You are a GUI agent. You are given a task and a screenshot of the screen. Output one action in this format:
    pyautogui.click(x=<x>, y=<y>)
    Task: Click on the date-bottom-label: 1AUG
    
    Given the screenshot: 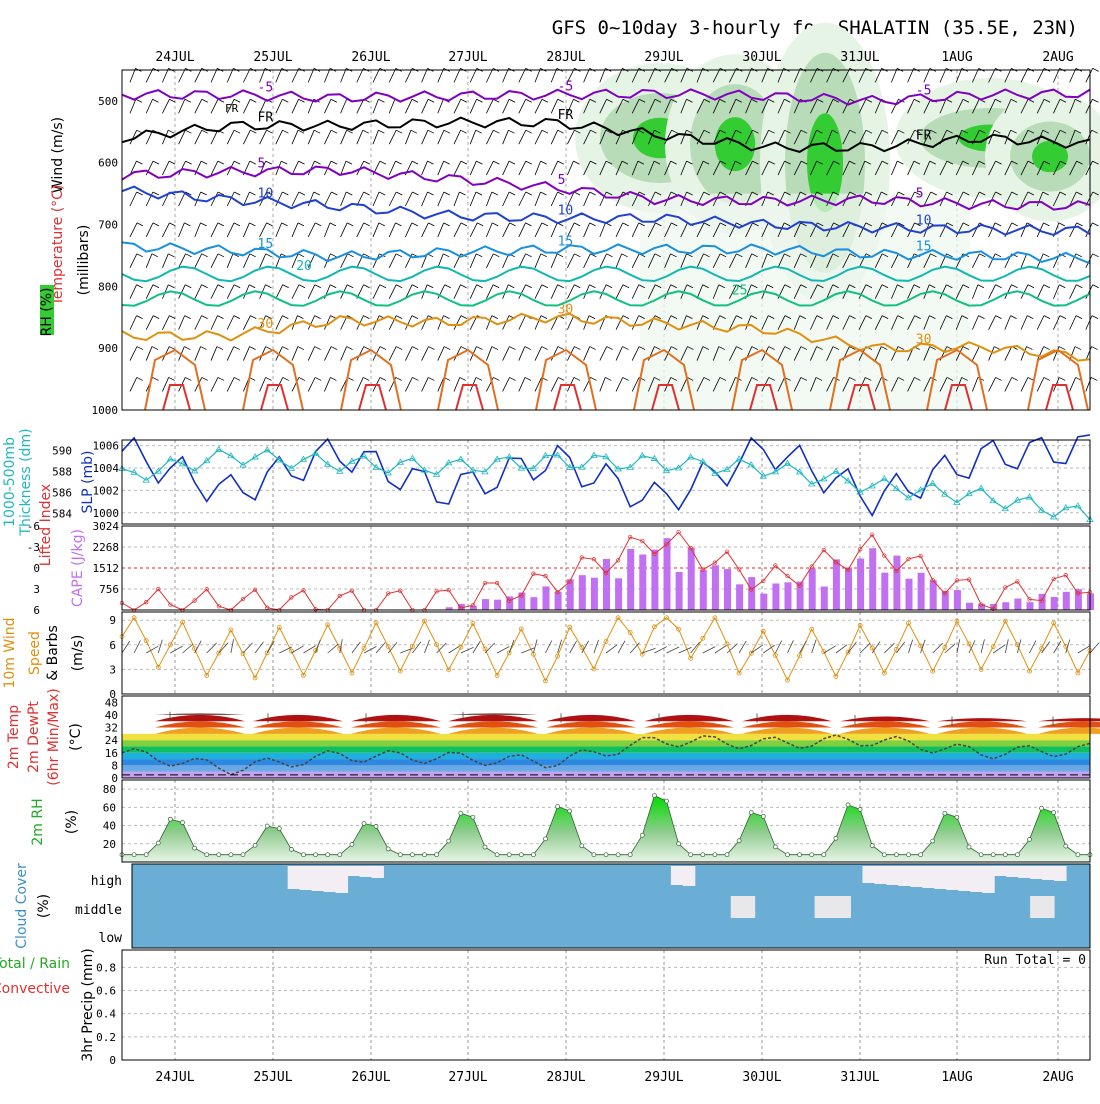 What is the action you would take?
    pyautogui.click(x=956, y=1077)
    